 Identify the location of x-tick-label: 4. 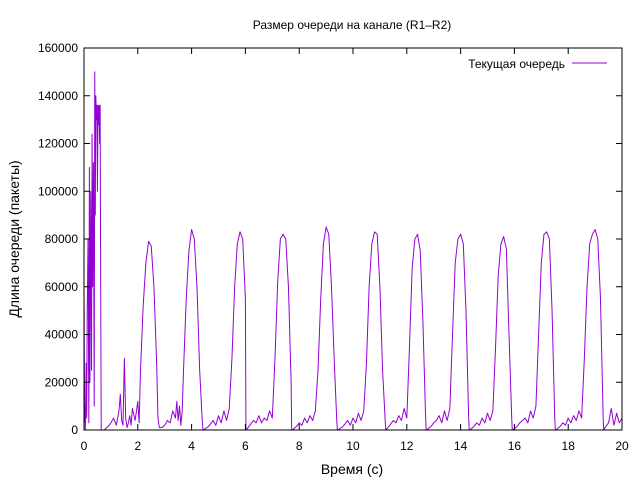
(191, 446).